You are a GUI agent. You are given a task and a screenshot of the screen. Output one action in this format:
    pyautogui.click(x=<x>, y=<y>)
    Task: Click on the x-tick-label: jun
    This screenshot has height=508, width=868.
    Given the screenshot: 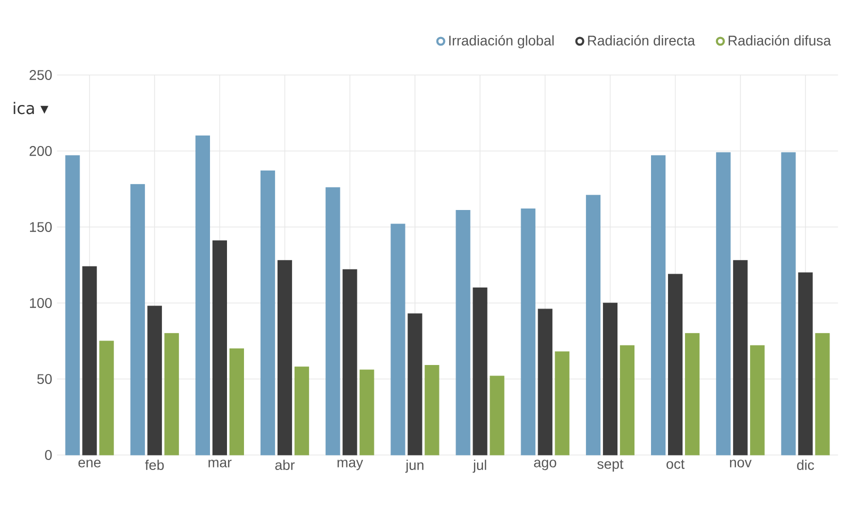 What is the action you would take?
    pyautogui.click(x=414, y=466)
    